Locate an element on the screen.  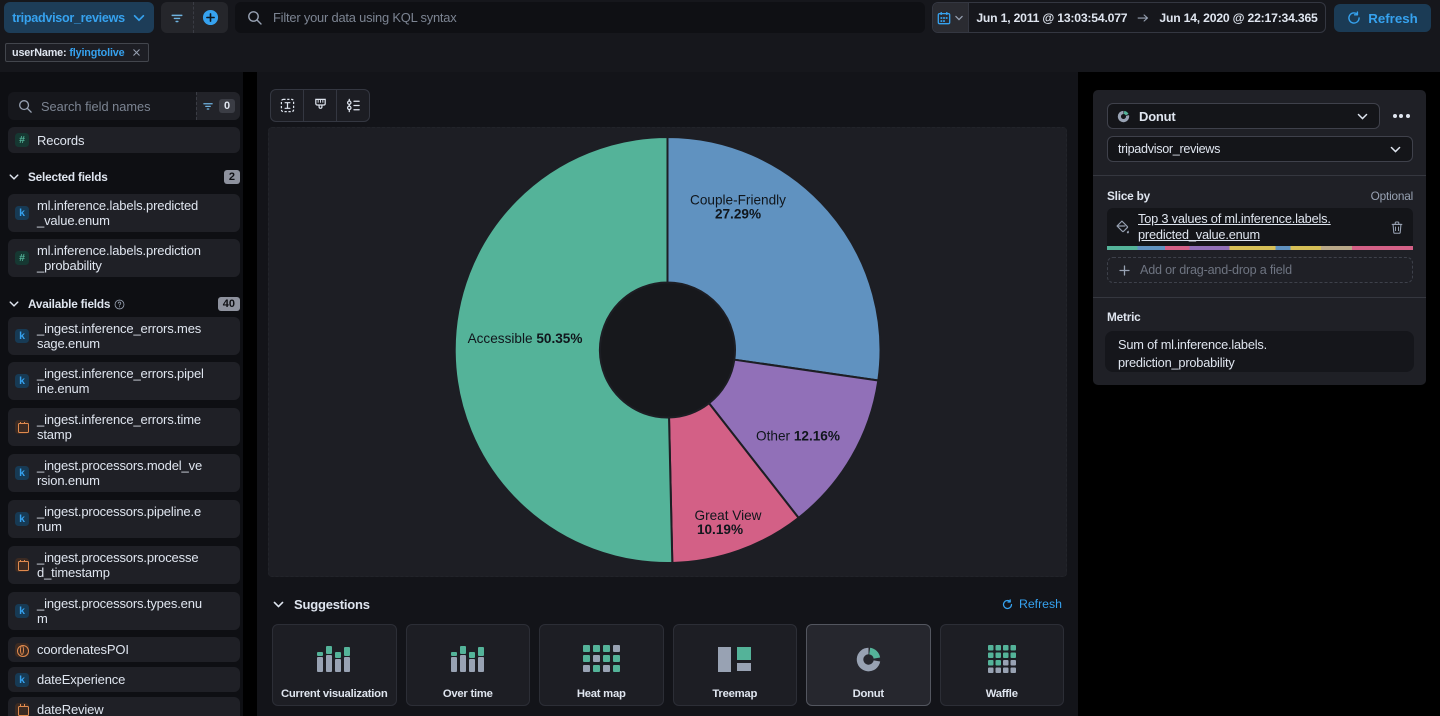
svg-text: Couple-Friendly is located at coordinates (738, 200).